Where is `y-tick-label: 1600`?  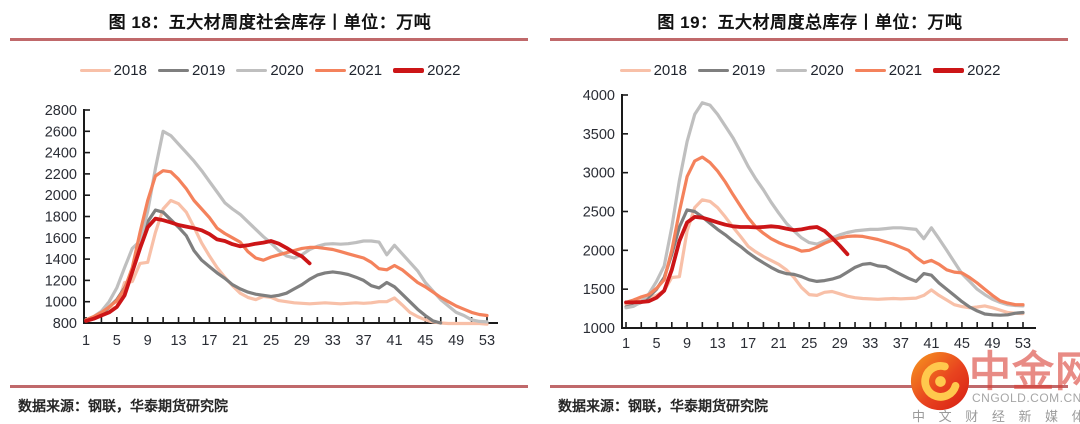 y-tick-label: 1600 is located at coordinates (61, 239).